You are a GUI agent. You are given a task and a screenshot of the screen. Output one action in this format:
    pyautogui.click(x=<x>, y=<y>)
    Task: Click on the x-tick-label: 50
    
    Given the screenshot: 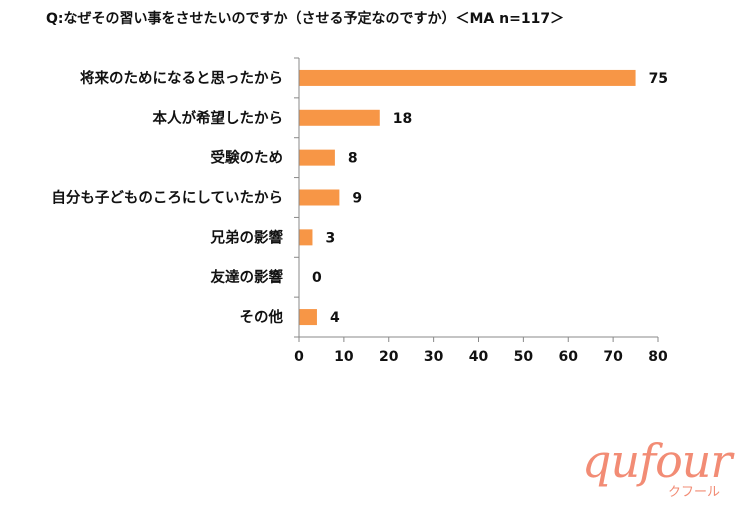 What is the action you would take?
    pyautogui.click(x=524, y=357)
    